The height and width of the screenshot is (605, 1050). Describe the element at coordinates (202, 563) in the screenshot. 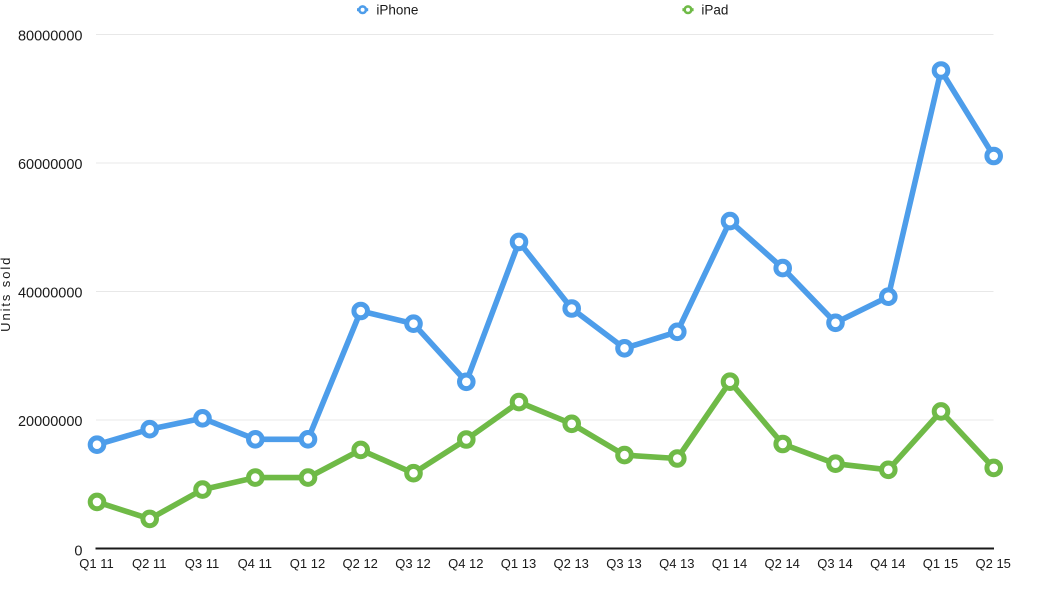

I see `svg-text: Q3 11` at that location.